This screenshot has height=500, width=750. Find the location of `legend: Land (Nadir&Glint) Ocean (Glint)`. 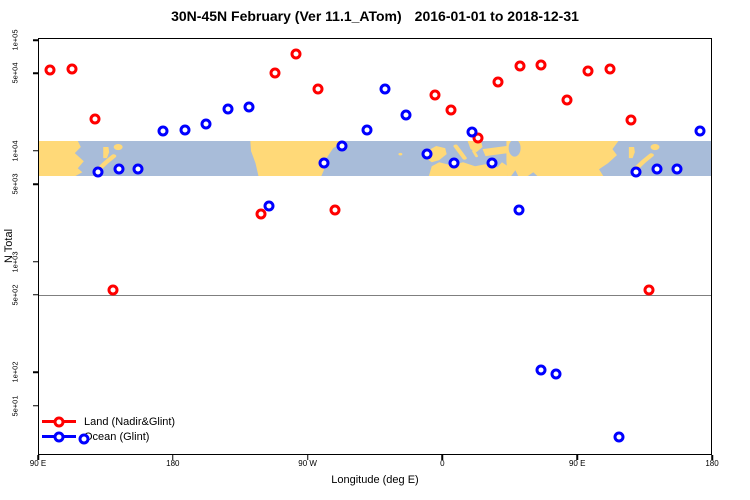

legend: Land (Nadir&Glint) Ocean (Glint) is located at coordinates (108, 429).